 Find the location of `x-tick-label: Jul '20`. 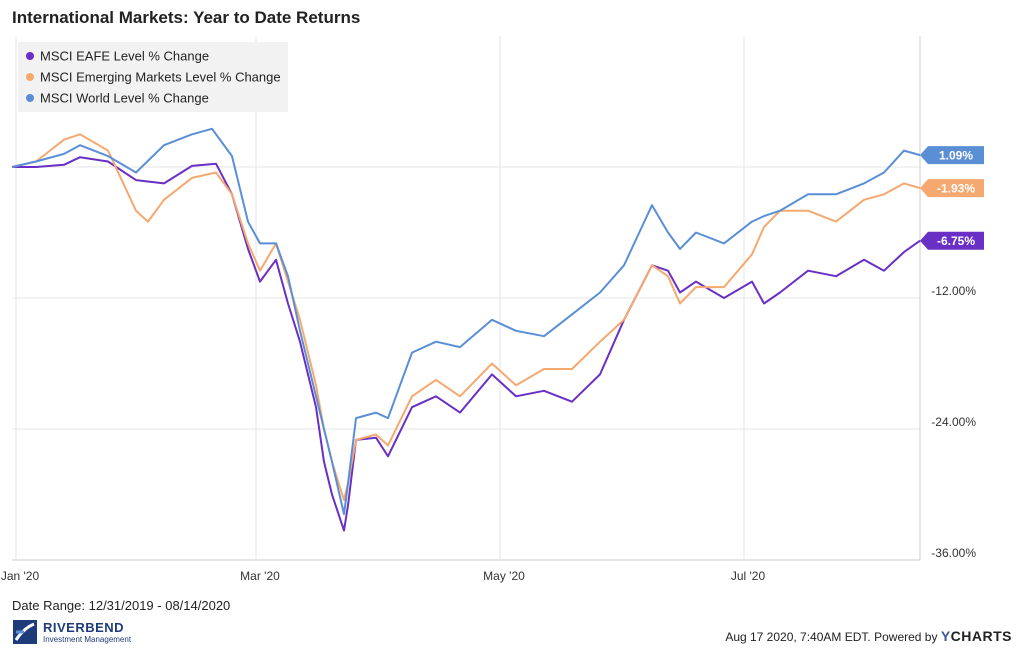

x-tick-label: Jul '20 is located at coordinates (748, 576).